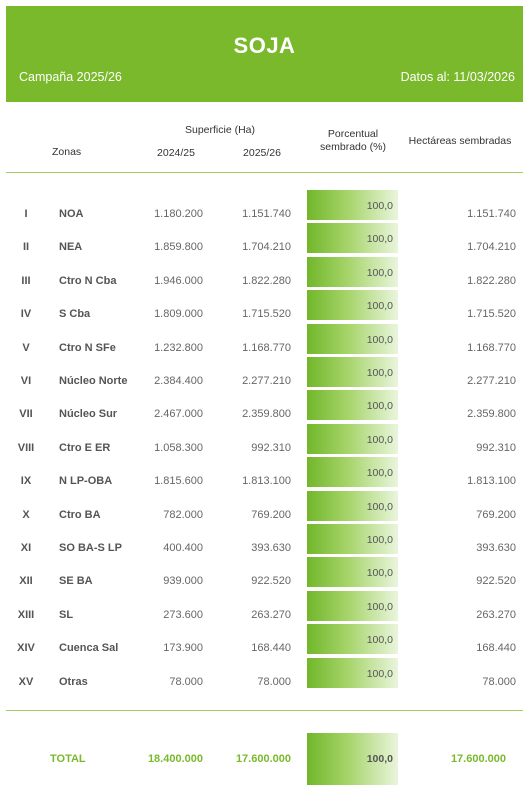 The height and width of the screenshot is (798, 530). I want to click on col-percent-header: Porcentual sembrado (%), so click(353, 141).